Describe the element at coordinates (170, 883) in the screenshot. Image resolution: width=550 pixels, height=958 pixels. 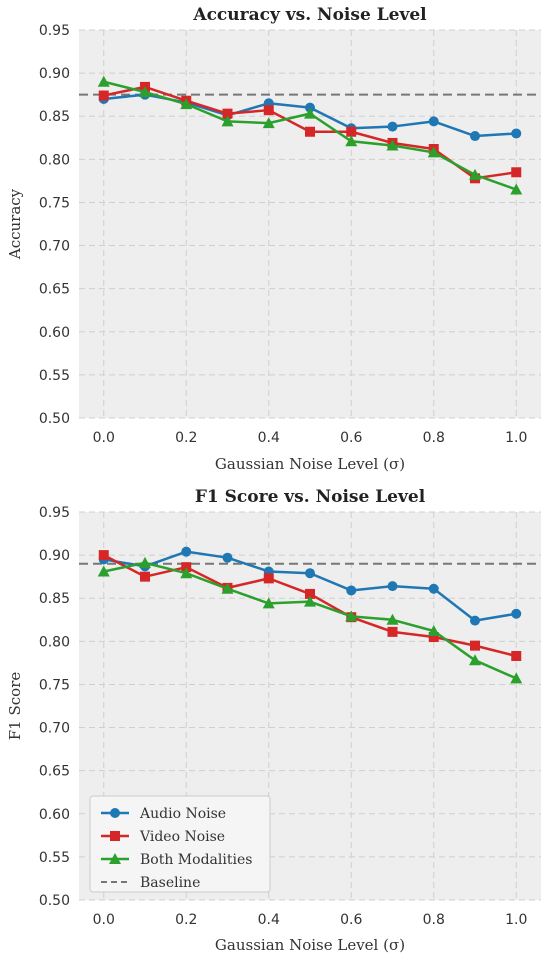
I see `legend-baseline-label: Baseline` at that location.